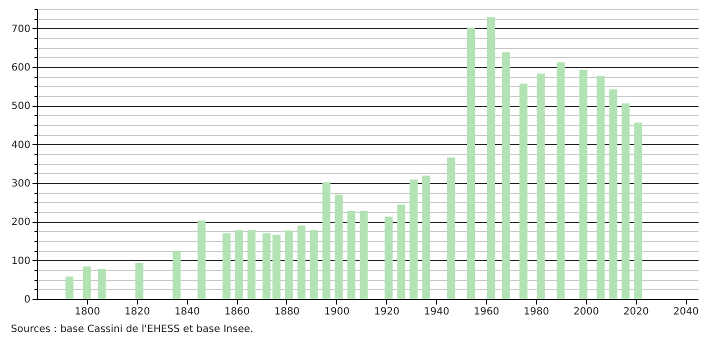 The width and height of the screenshot is (710, 340). What do you see at coordinates (20, 145) in the screenshot?
I see `y-tick-label: 400` at bounding box center [20, 145].